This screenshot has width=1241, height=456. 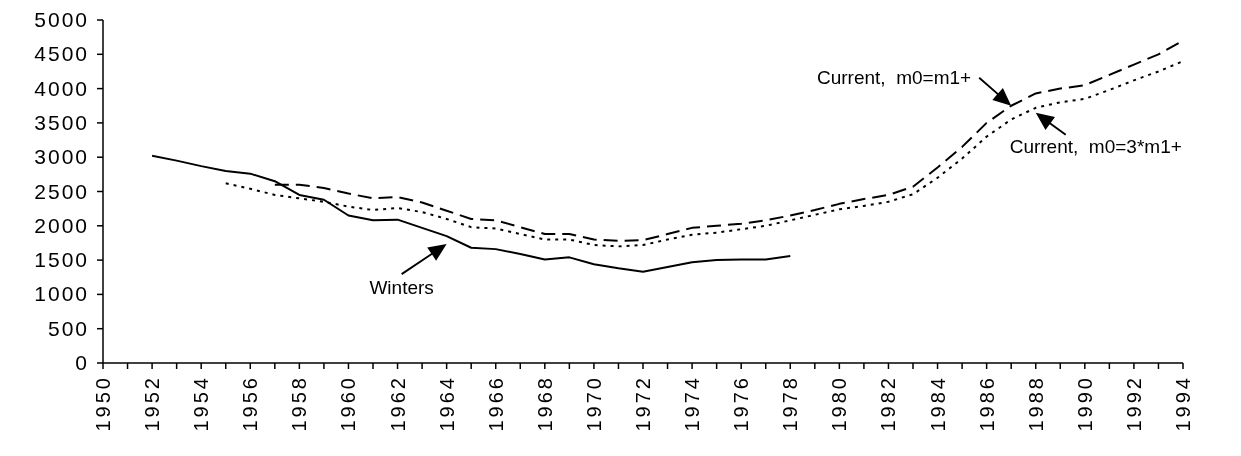 I want to click on x-tick-label: 1960, so click(x=348, y=403).